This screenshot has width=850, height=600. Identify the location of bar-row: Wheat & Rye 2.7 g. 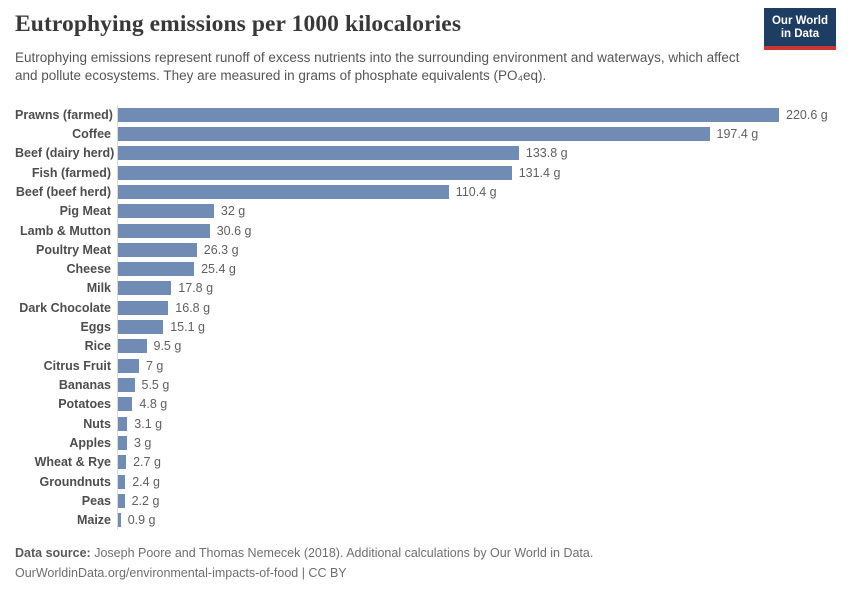
(425, 462).